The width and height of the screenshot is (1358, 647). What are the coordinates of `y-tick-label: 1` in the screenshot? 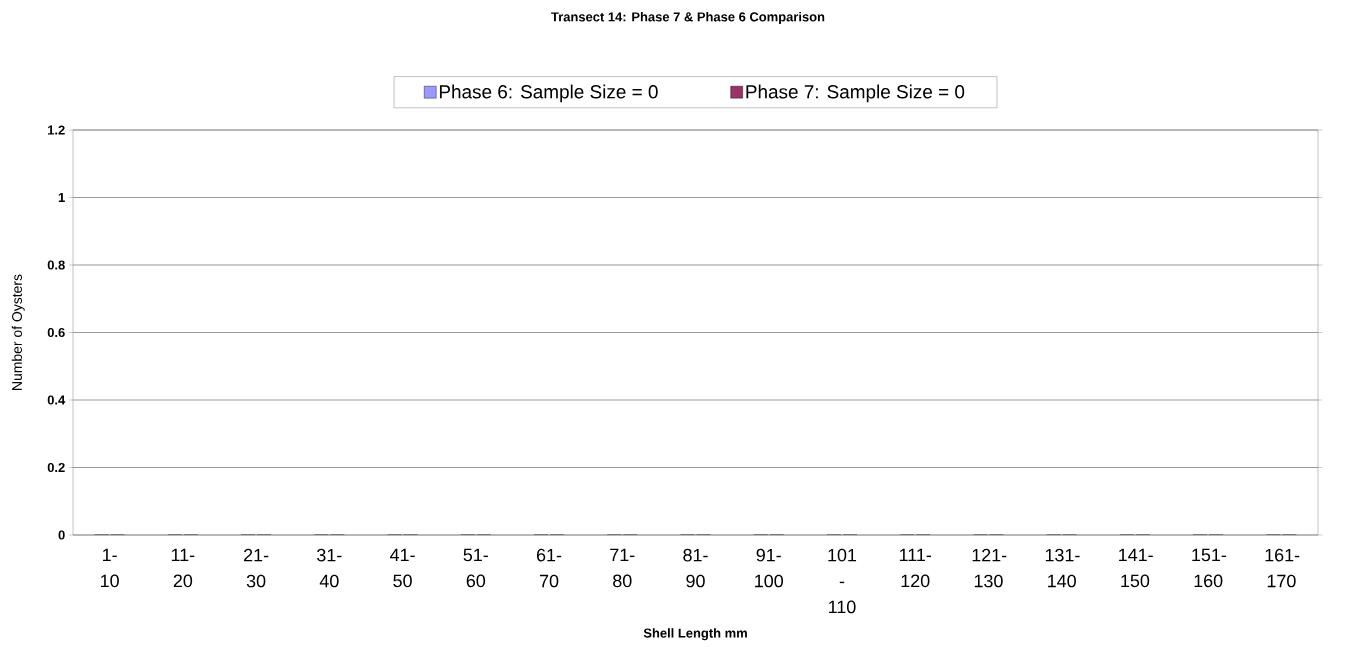 It's located at (61, 197).